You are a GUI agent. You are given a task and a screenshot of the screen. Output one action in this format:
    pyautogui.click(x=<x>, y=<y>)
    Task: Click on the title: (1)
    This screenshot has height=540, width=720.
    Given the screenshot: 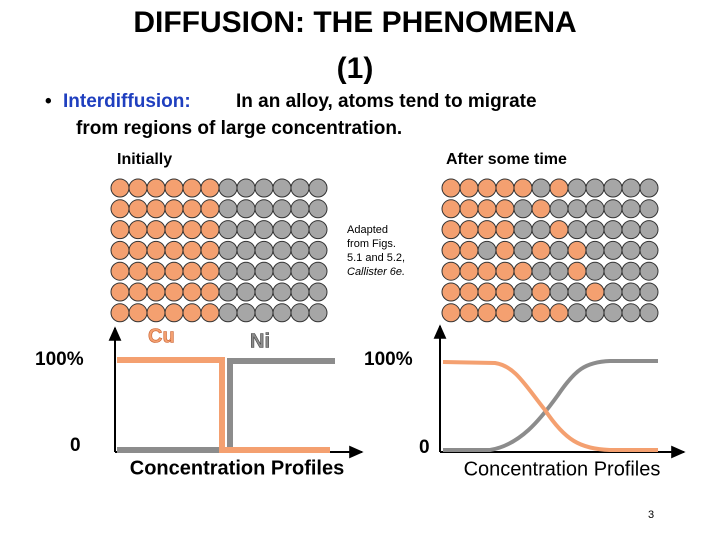 What is the action you would take?
    pyautogui.click(x=355, y=68)
    